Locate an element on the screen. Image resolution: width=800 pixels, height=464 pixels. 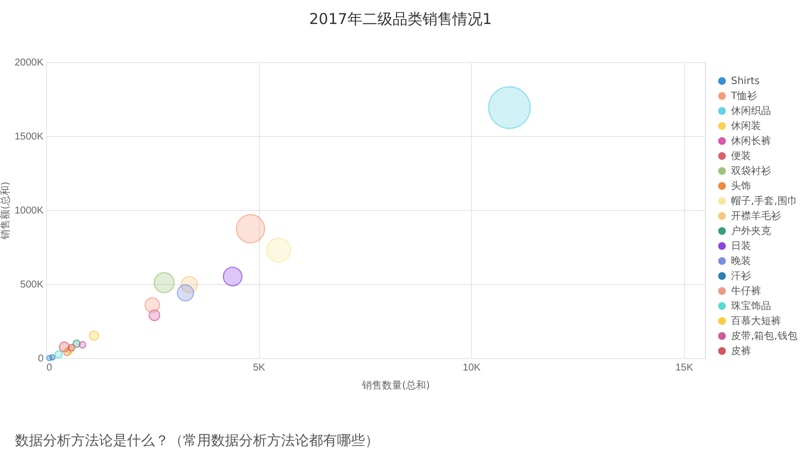
legend-label: 晚装 is located at coordinates (741, 261).